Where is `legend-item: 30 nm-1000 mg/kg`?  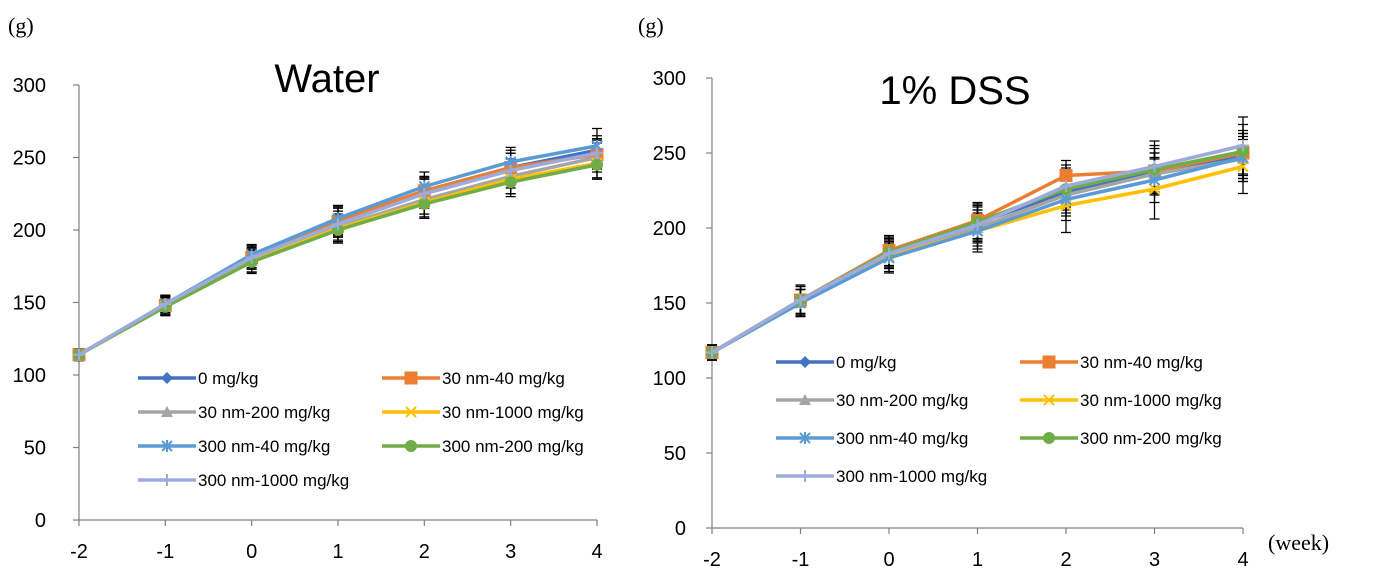
legend-item: 30 nm-1000 mg/kg is located at coordinates (483, 412).